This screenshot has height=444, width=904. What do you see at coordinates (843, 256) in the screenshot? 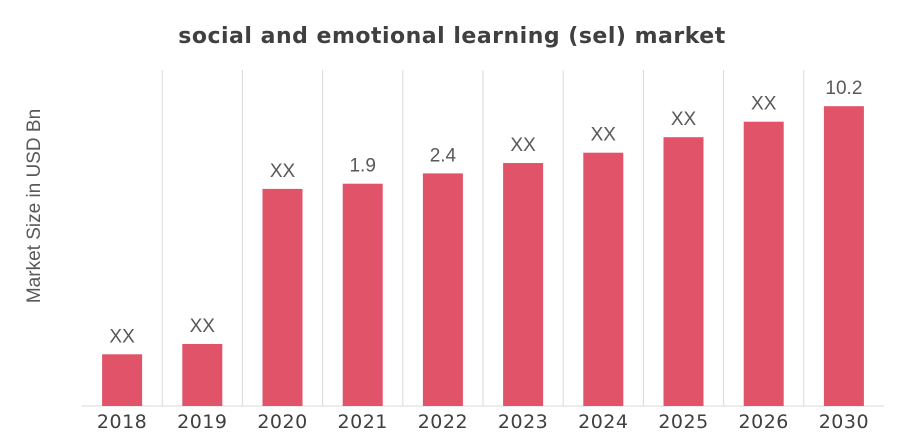
I see `bar-2030` at bounding box center [843, 256].